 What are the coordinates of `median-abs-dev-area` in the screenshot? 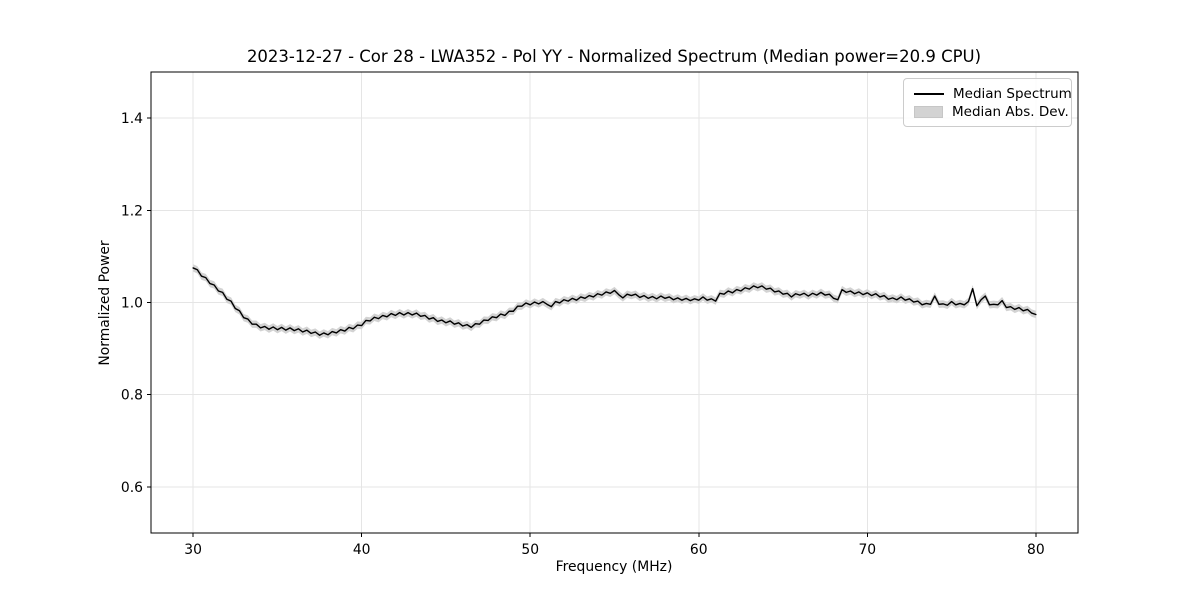 It's located at (614, 301).